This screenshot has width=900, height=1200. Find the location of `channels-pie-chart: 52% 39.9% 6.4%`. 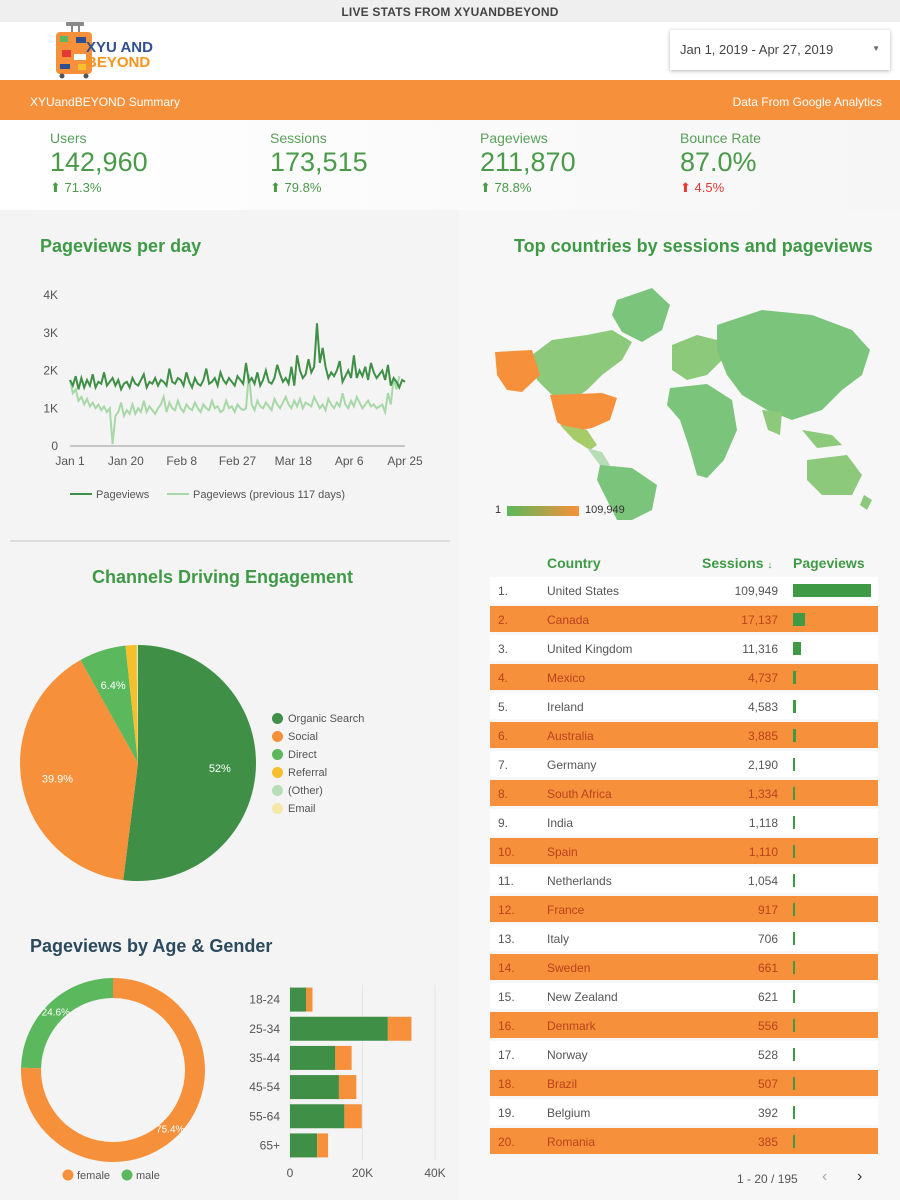

channels-pie-chart: 52% 39.9% 6.4% is located at coordinates (138, 763).